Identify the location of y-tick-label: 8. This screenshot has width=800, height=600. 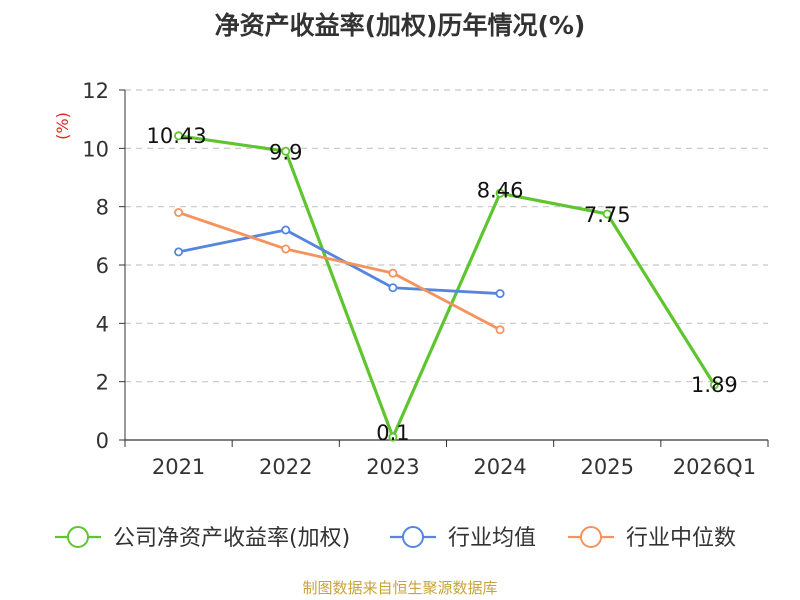
(102, 208).